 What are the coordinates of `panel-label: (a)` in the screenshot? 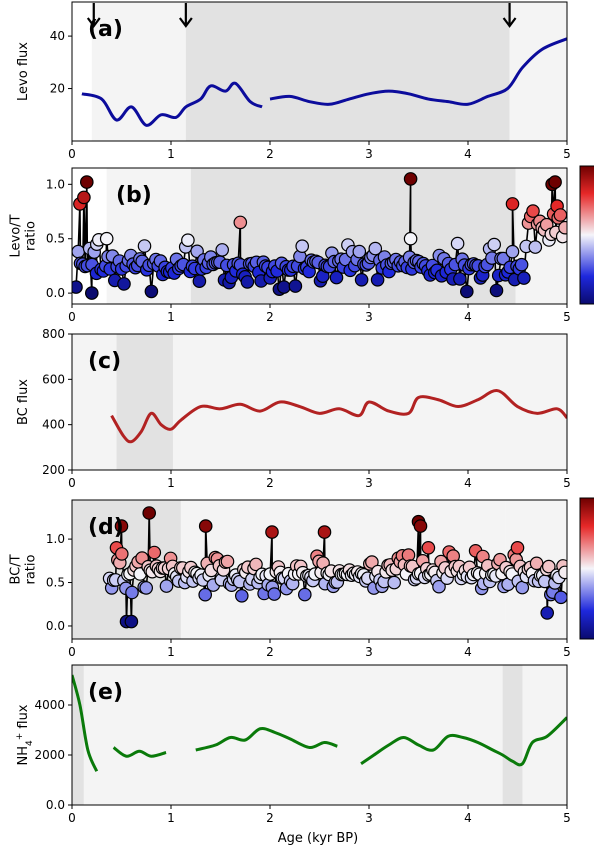 It's located at (105, 29).